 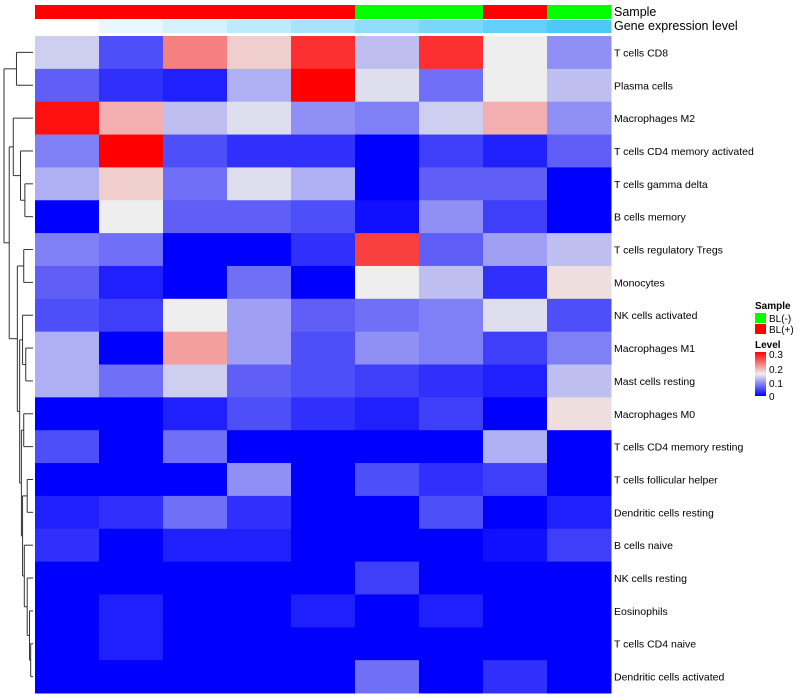 What do you see at coordinates (654, 119) in the screenshot?
I see `row-label: Macrophages M2` at bounding box center [654, 119].